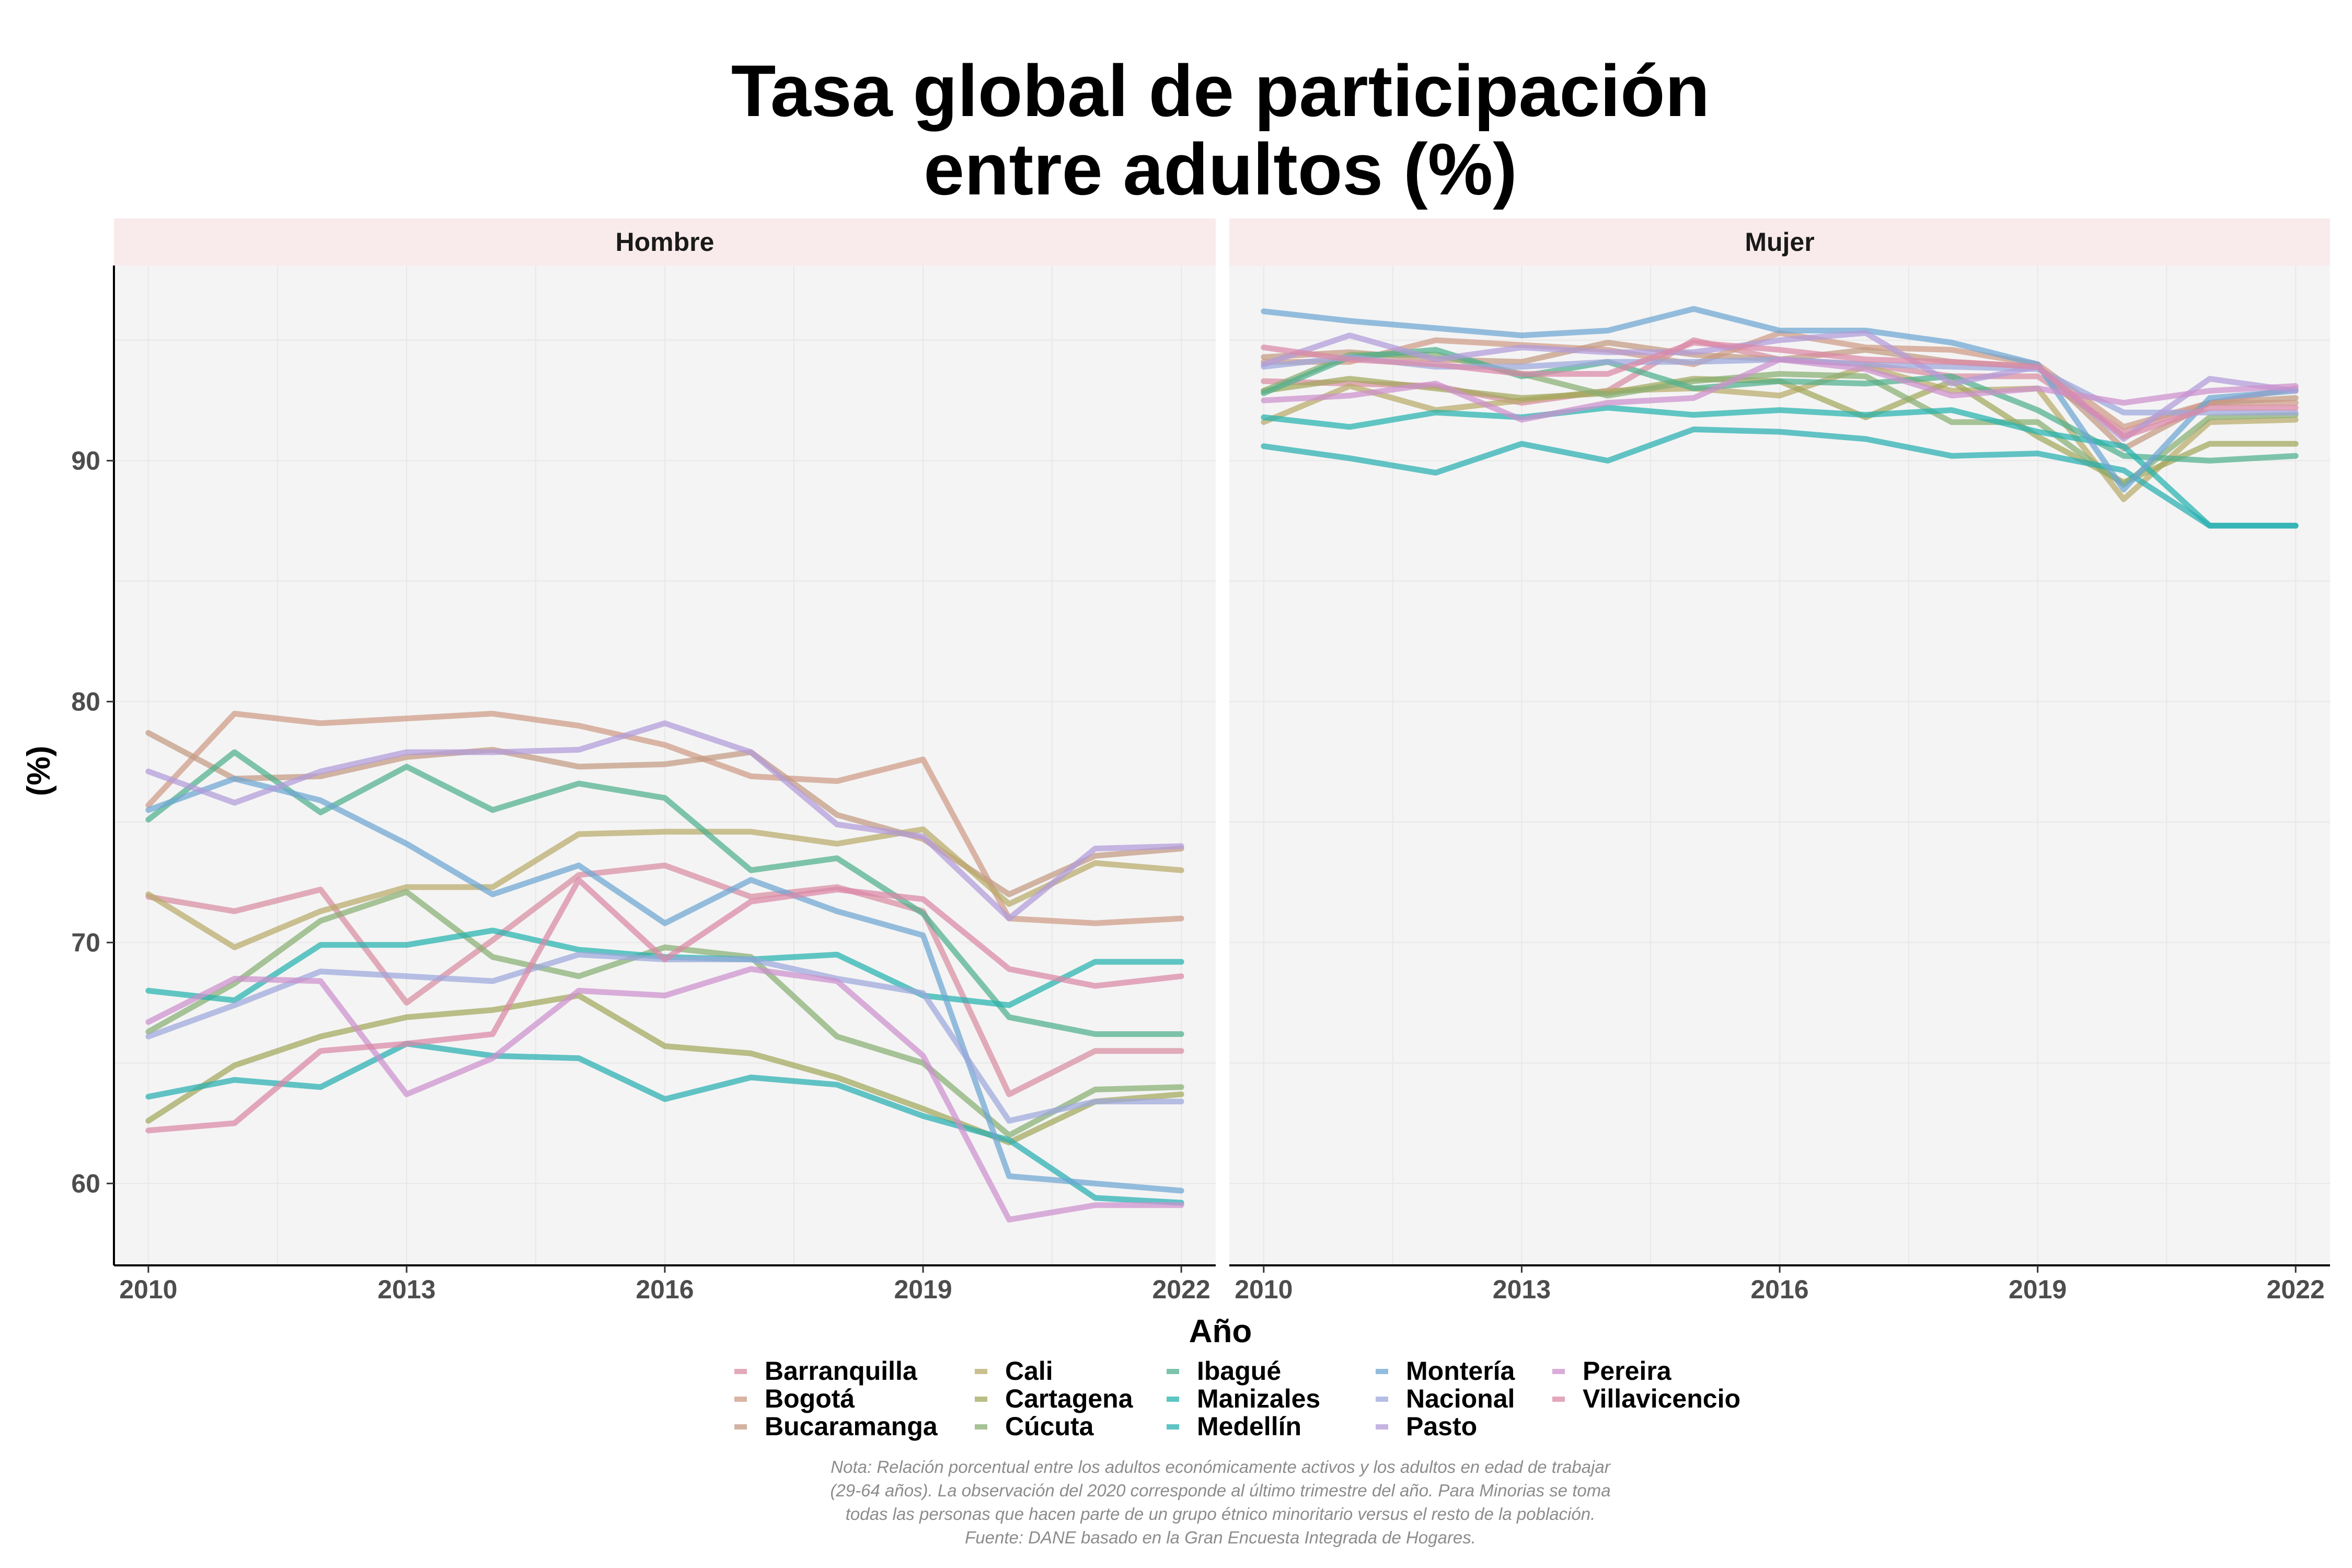 This screenshot has width=2352, height=1568. I want to click on legend-label-manizales: Manizales, so click(1258, 1398).